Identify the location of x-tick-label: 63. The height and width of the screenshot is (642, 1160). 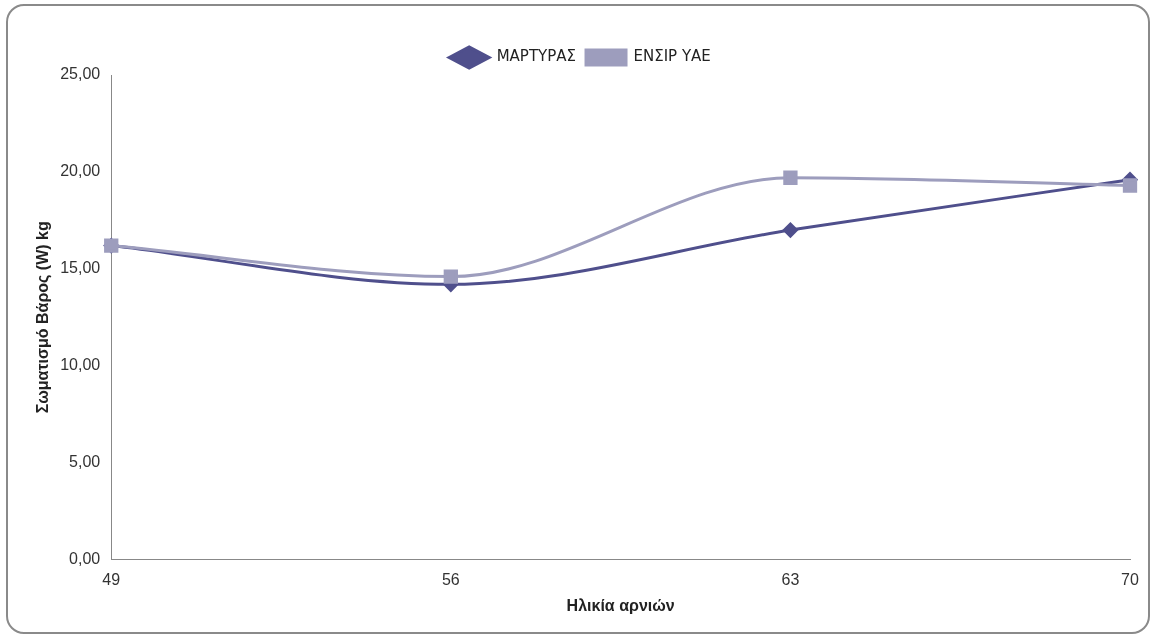
(790, 579).